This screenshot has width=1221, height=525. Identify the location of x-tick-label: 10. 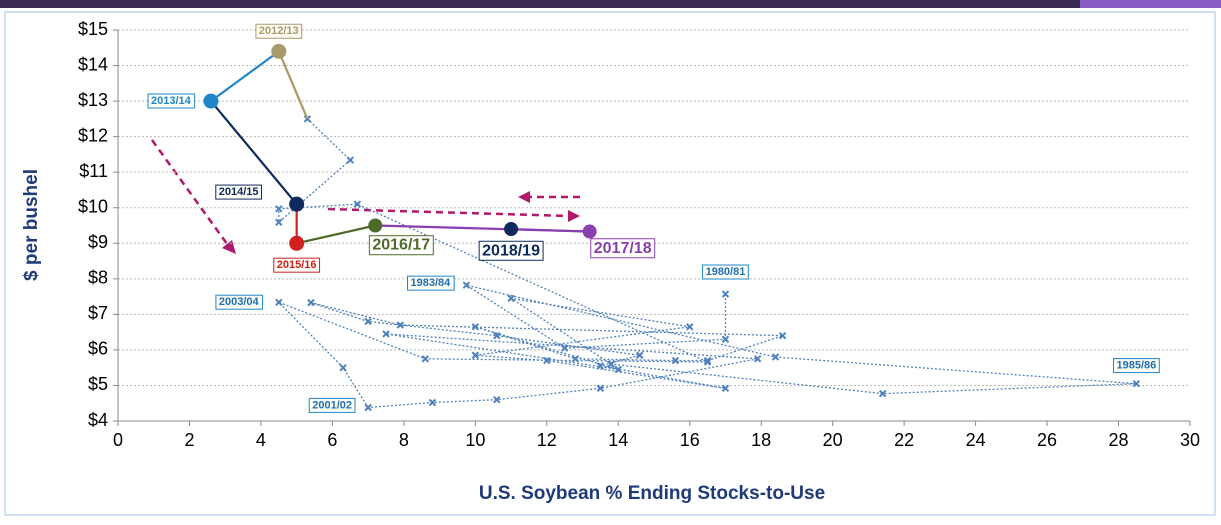
(475, 440).